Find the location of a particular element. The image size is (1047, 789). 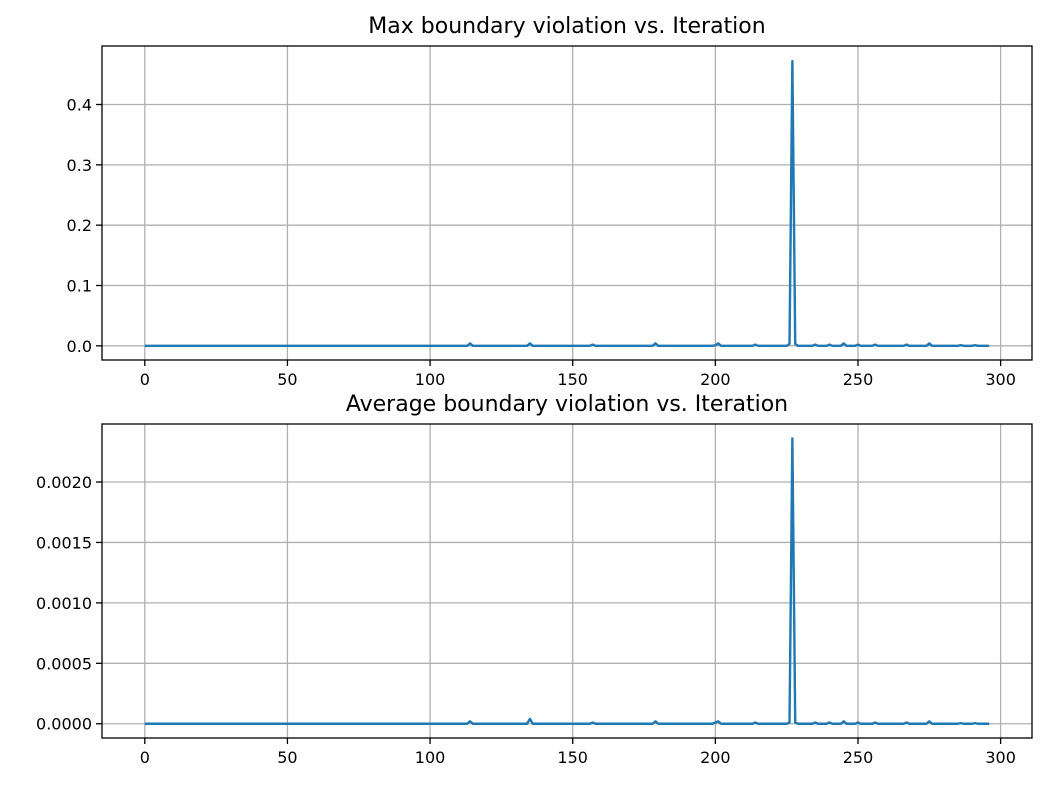

avg-y-tick-label: 0.0000 is located at coordinates (64, 724).